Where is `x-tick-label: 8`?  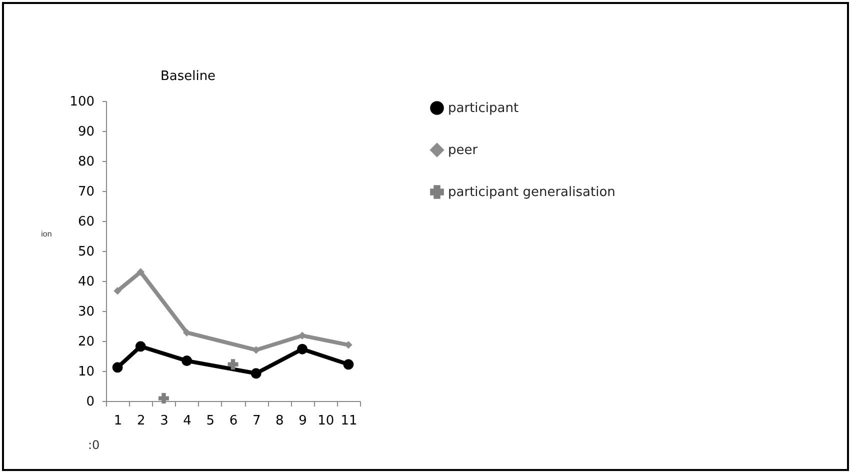 x-tick-label: 8 is located at coordinates (280, 421).